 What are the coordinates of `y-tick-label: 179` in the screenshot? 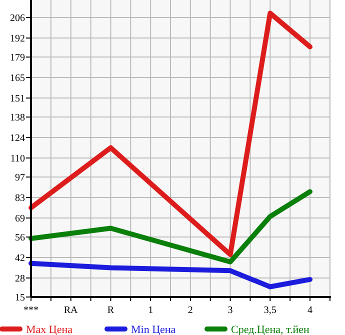 It's located at (17, 58).